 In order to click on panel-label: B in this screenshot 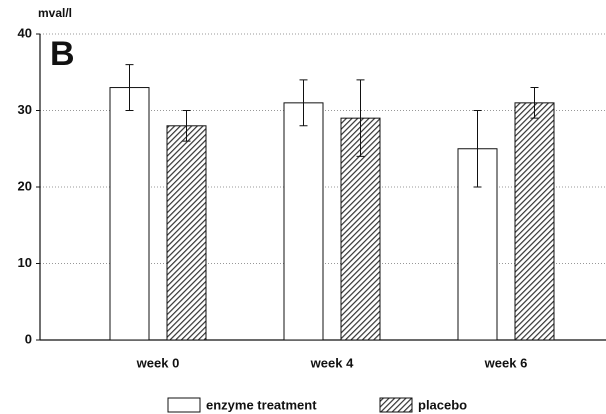, I will do `click(62, 54)`.